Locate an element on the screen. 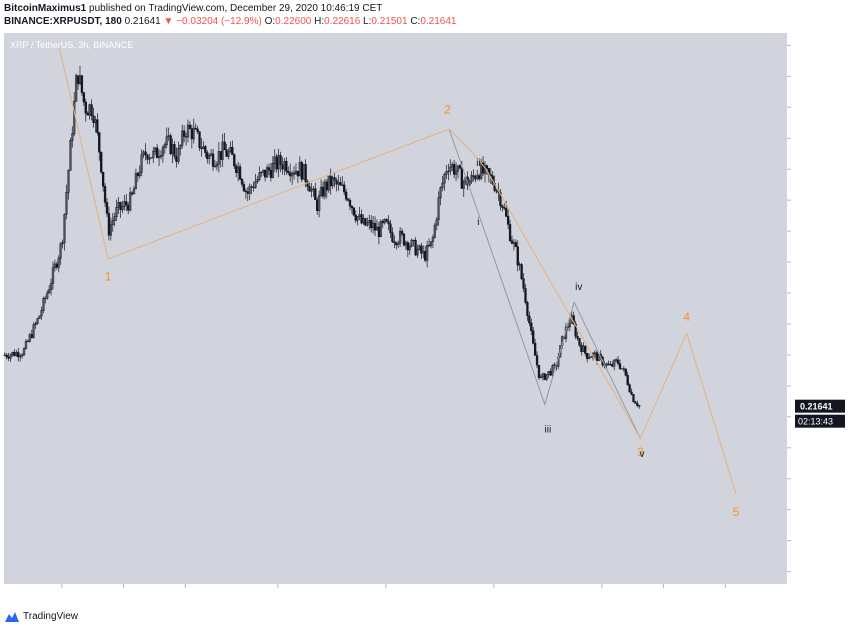 The height and width of the screenshot is (629, 850). subwave-label-ii: ii is located at coordinates (478, 163).